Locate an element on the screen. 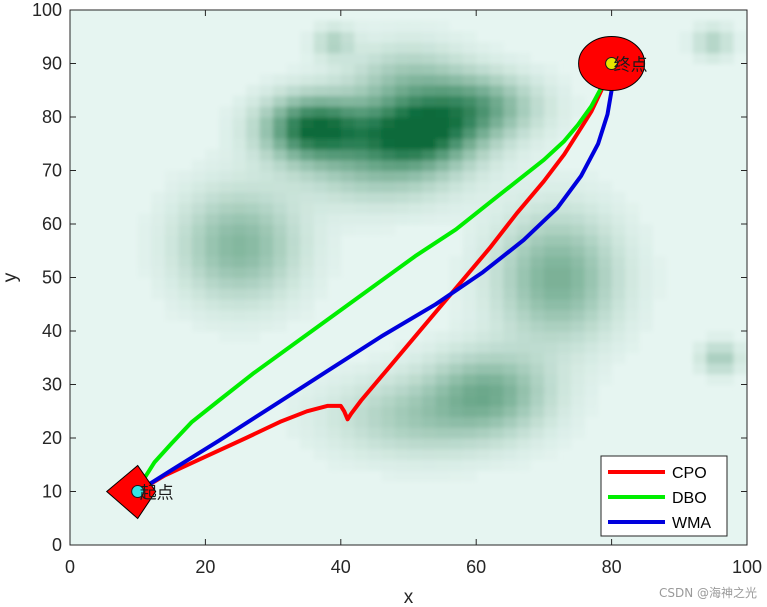 This screenshot has height=607, width=767. watermark: CSDN @海神之光 is located at coordinates (707, 593).